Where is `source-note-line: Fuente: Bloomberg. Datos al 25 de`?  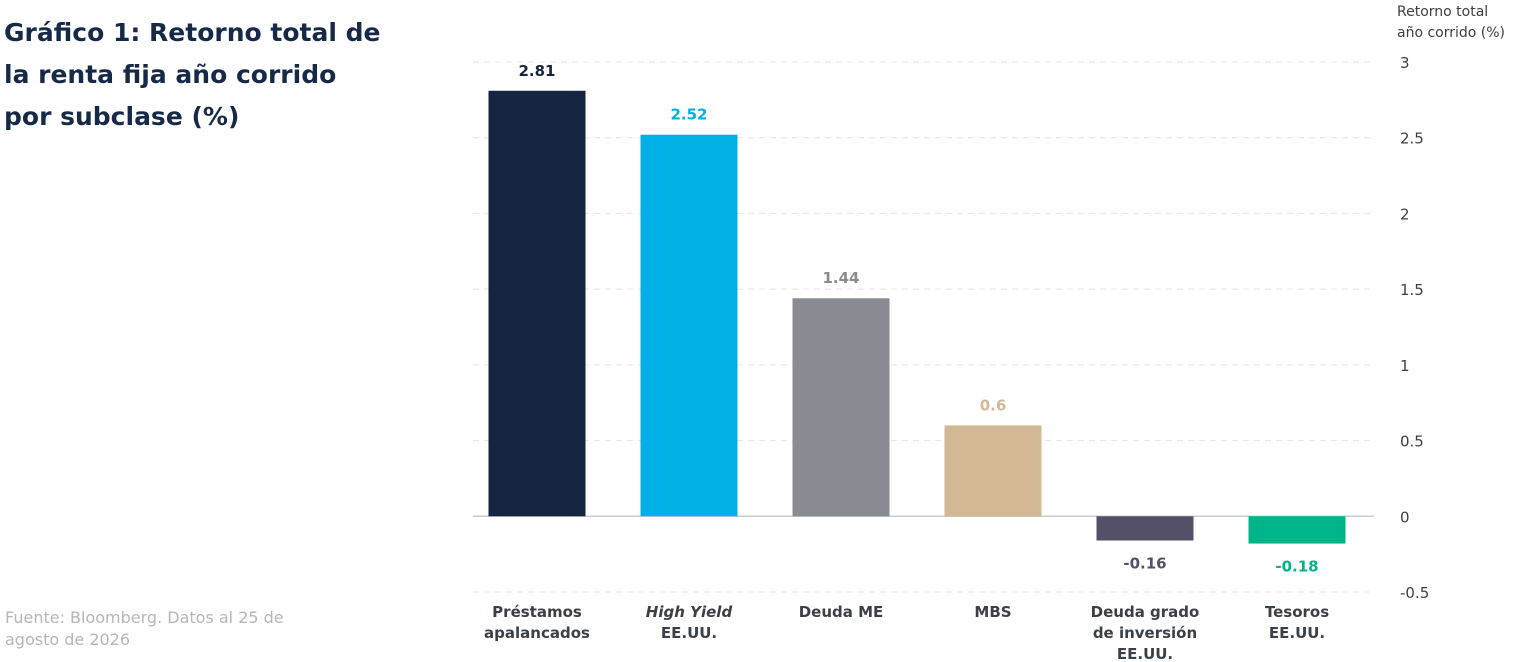 source-note-line: Fuente: Bloomberg. Datos al 25 de is located at coordinates (144, 617).